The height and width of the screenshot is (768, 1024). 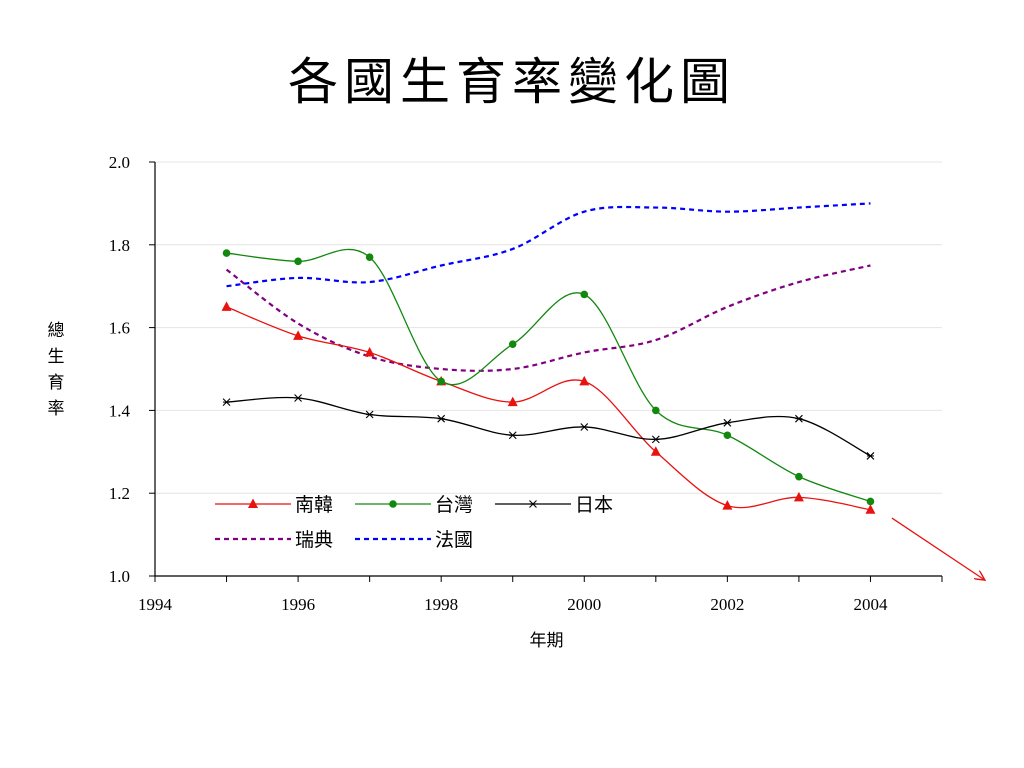 What do you see at coordinates (414, 540) in the screenshot?
I see `legend-item: 法國` at bounding box center [414, 540].